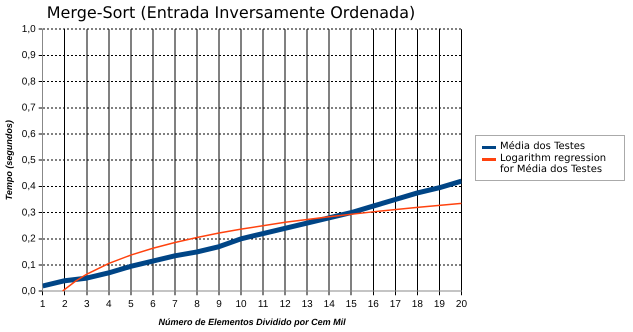 This screenshot has width=633, height=332. Describe the element at coordinates (29, 82) in the screenshot. I see `y-tick-label: 0,8` at that location.